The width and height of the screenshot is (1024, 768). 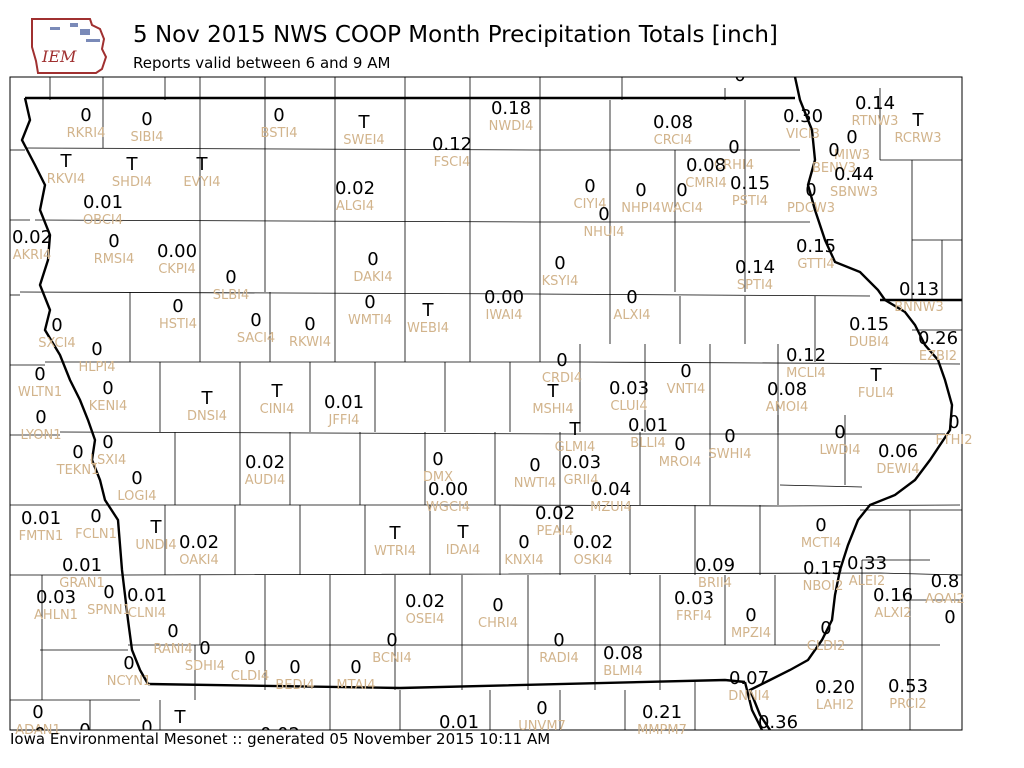 I want to click on station-id: DNSI4, so click(x=207, y=416).